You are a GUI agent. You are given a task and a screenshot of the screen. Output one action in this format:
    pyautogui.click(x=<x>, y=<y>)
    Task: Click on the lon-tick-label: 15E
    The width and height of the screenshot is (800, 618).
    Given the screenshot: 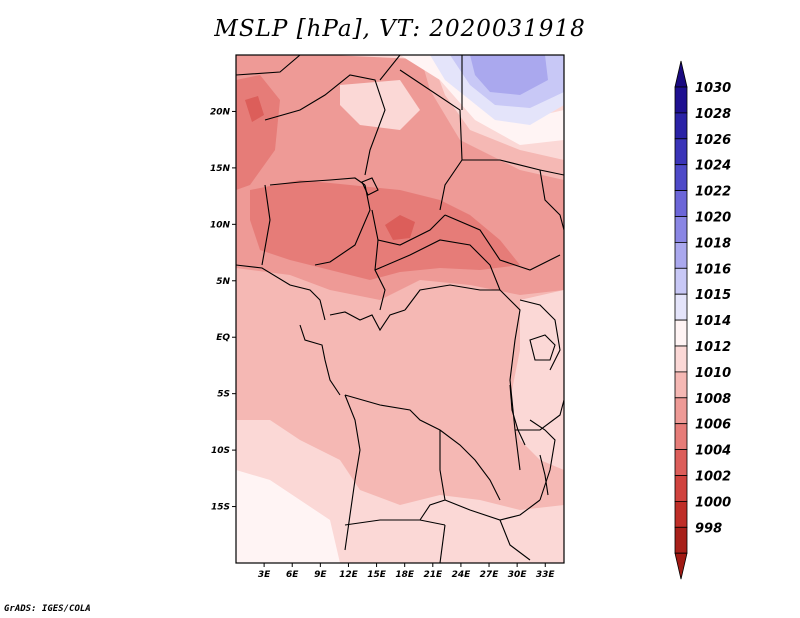 What is the action you would take?
    pyautogui.click(x=377, y=575)
    